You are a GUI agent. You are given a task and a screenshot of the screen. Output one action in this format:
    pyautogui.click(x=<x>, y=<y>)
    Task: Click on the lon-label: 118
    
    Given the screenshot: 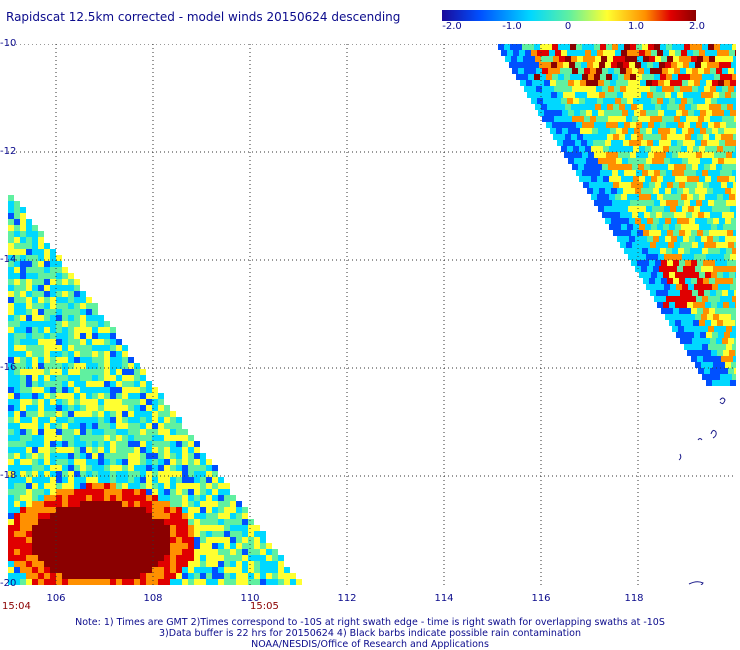 What is the action you would take?
    pyautogui.click(x=634, y=598)
    